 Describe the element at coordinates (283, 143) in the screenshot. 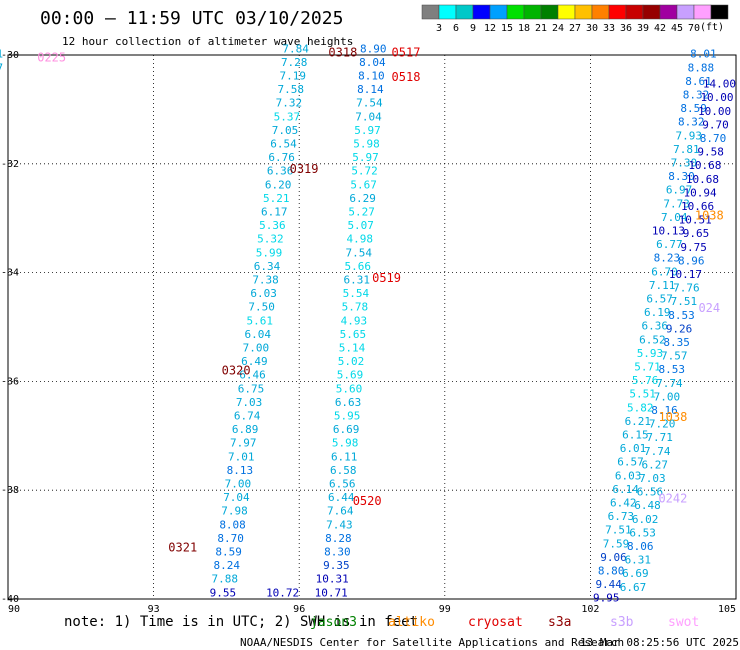

I see `wave-height-label: 6.54` at that location.